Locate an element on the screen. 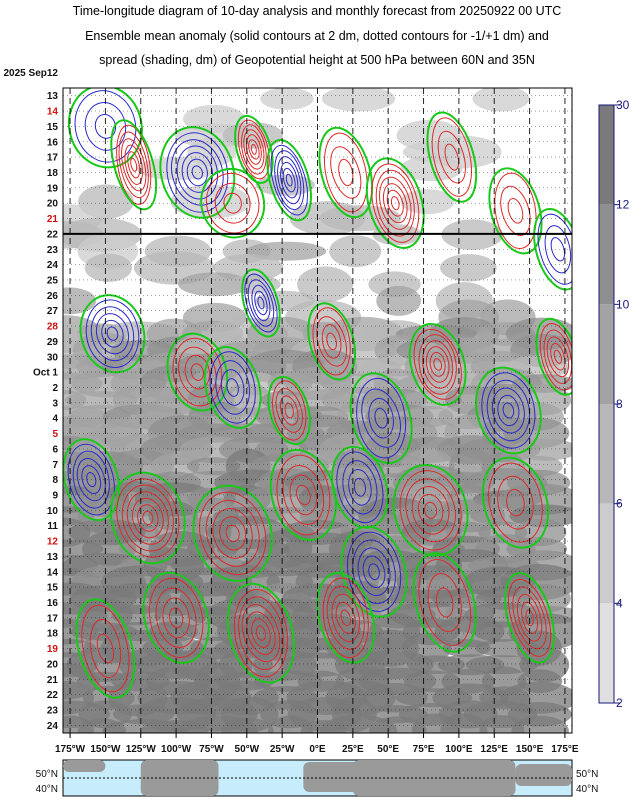 The height and width of the screenshot is (800, 634). map-right-latitude-label: 50°N is located at coordinates (587, 774).